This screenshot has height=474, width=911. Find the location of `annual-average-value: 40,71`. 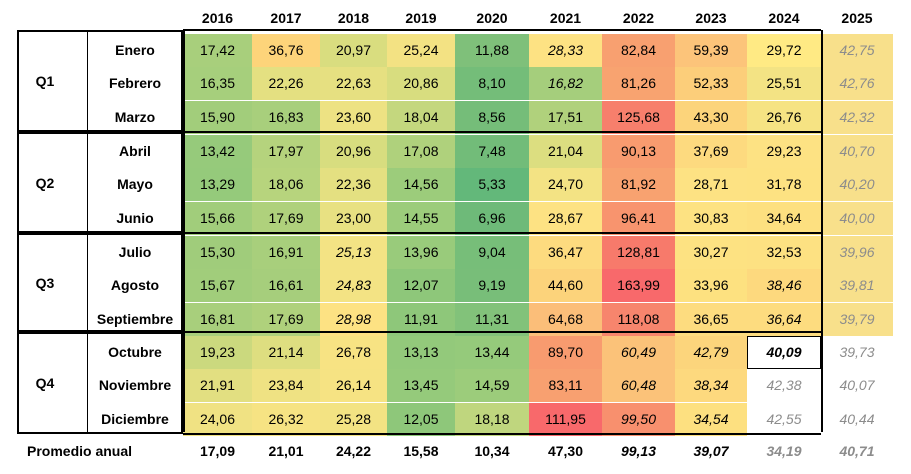

annual-average-value: 40,71 is located at coordinates (857, 451).